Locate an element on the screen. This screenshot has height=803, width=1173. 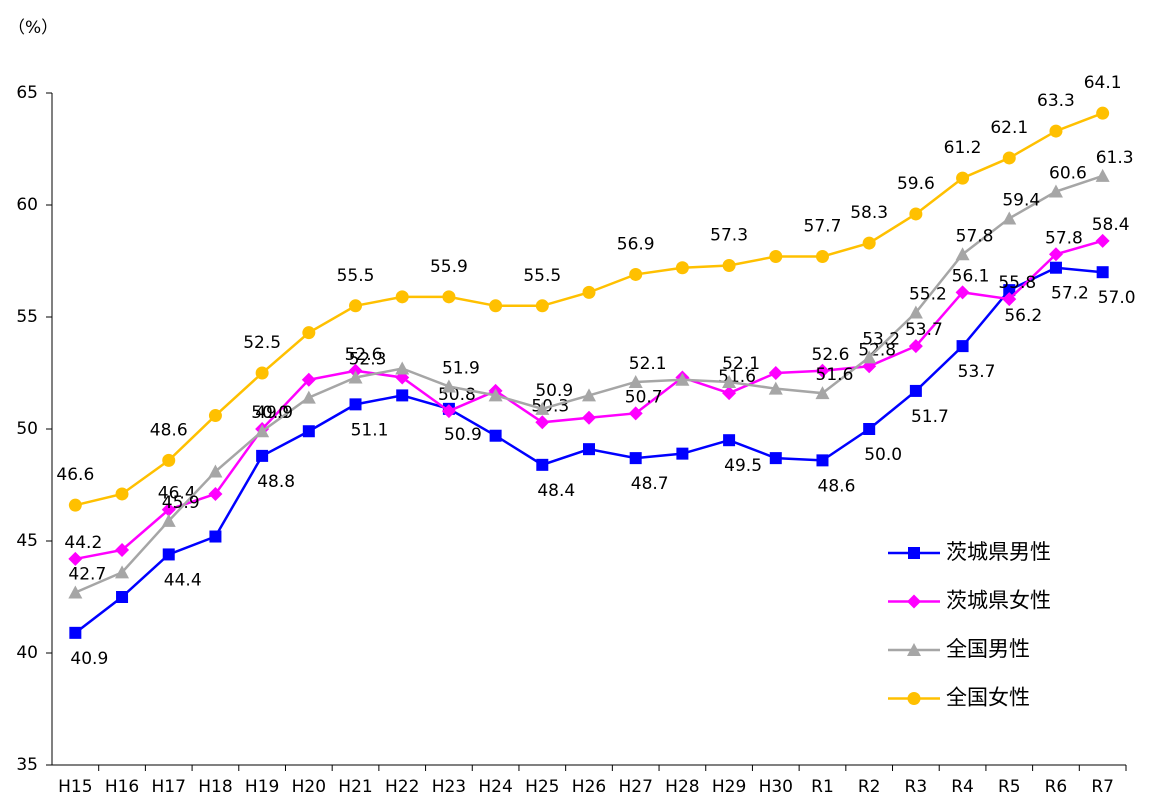
data-label: 59.4 is located at coordinates (1021, 200).